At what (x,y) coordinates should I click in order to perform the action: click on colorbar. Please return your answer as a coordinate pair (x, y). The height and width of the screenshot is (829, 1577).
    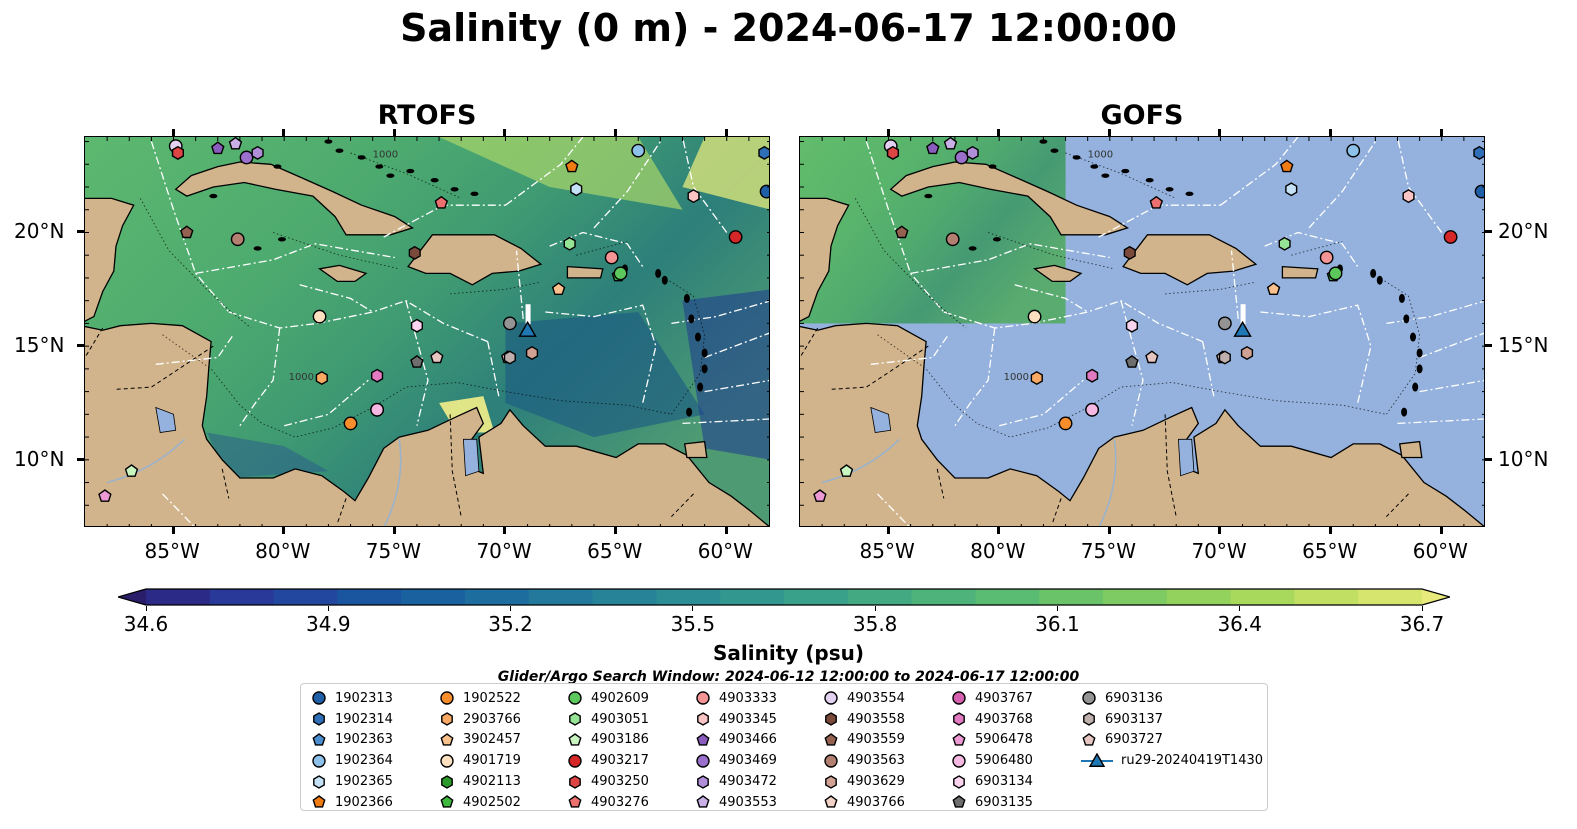
    Looking at the image, I should click on (784, 597).